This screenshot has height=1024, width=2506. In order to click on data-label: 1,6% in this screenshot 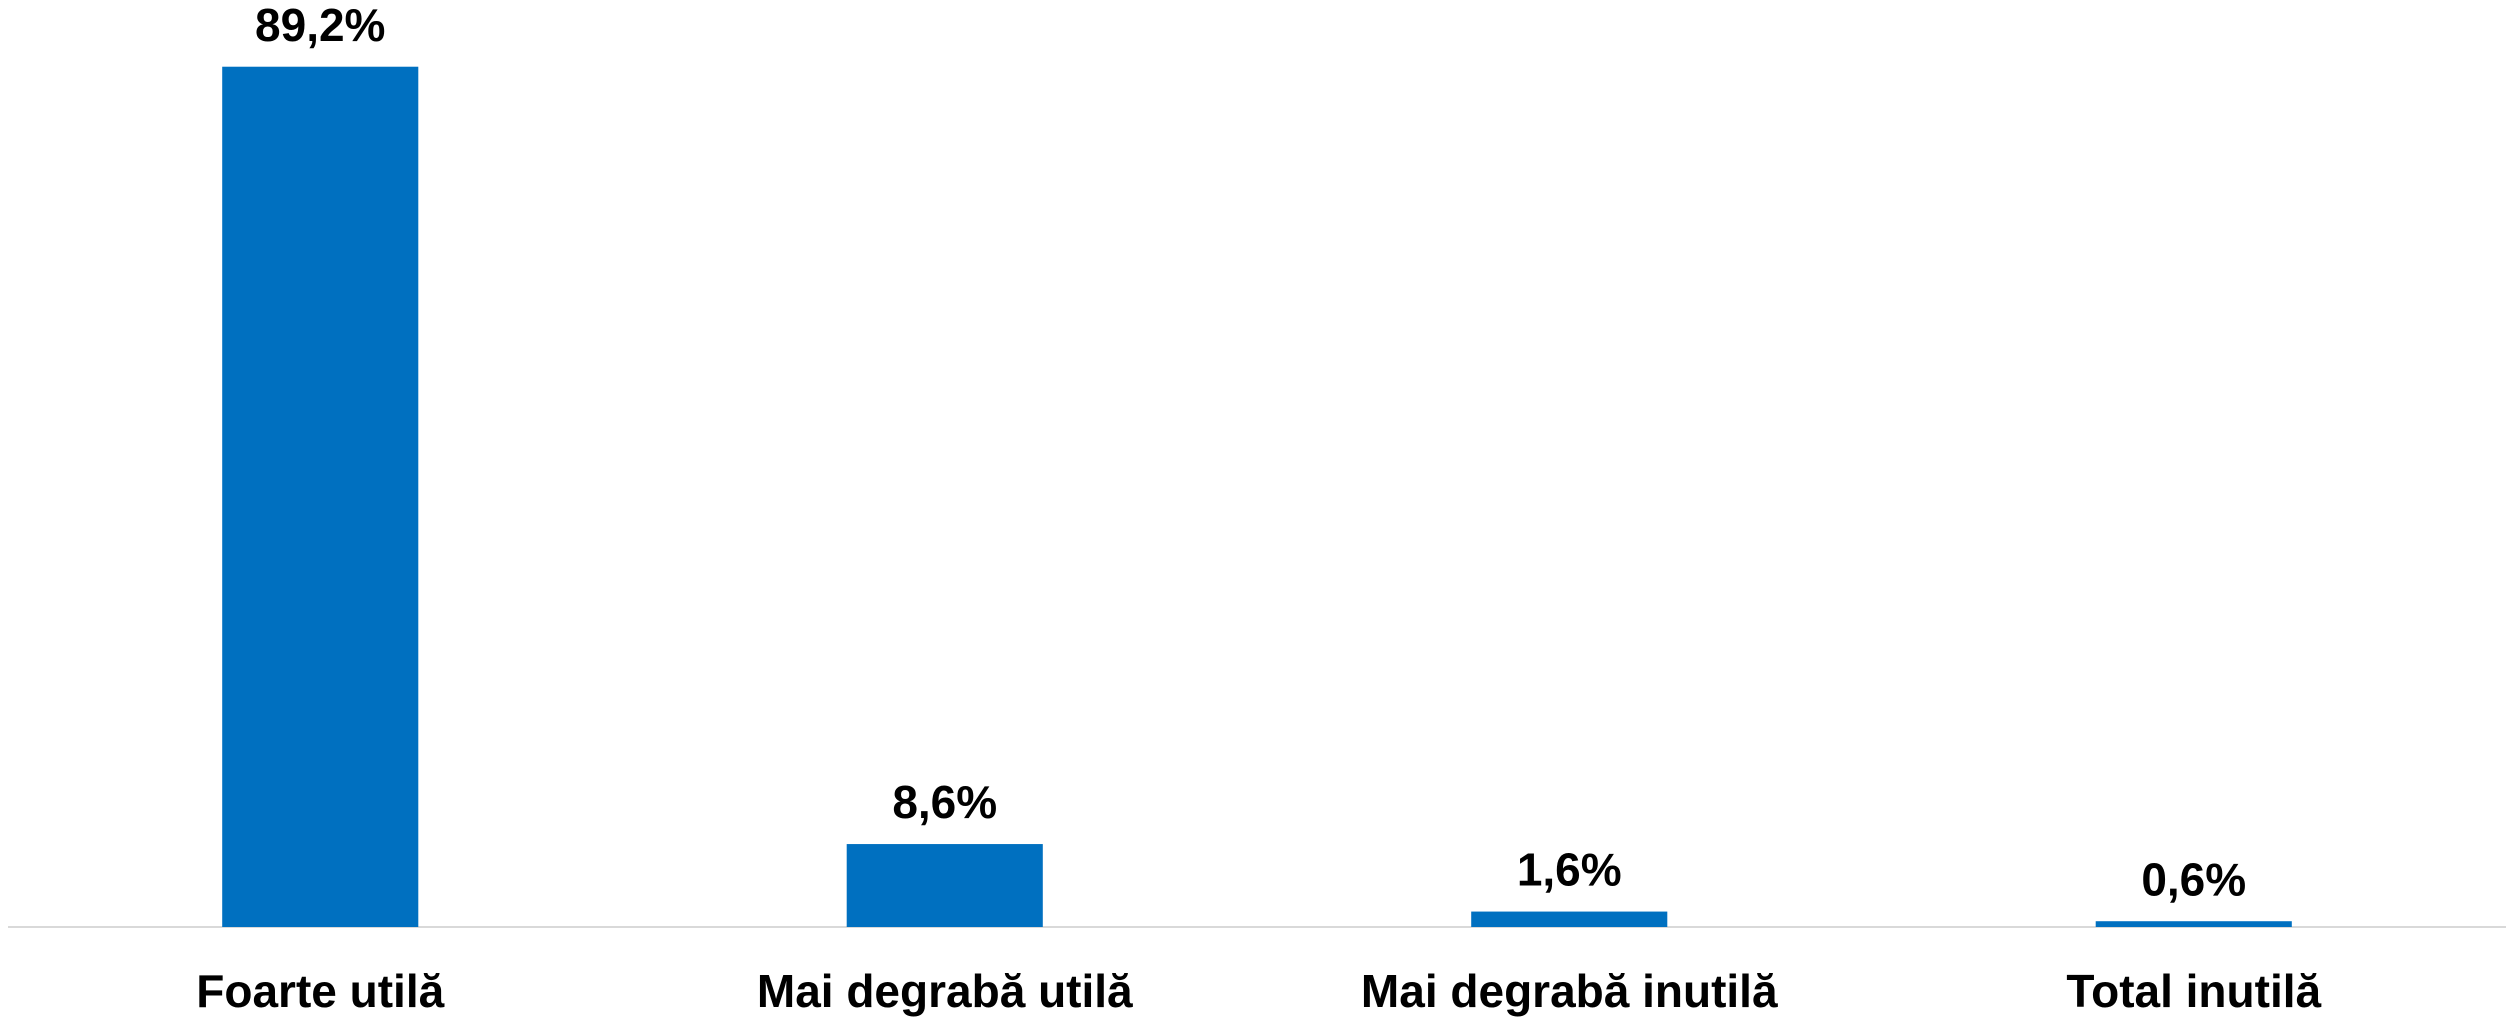, I will do `click(1569, 870)`.